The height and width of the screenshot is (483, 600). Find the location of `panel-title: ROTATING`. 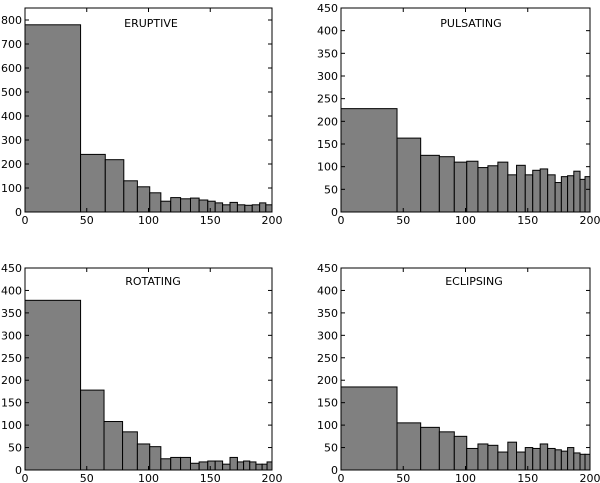

panel-title: ROTATING is located at coordinates (153, 281).